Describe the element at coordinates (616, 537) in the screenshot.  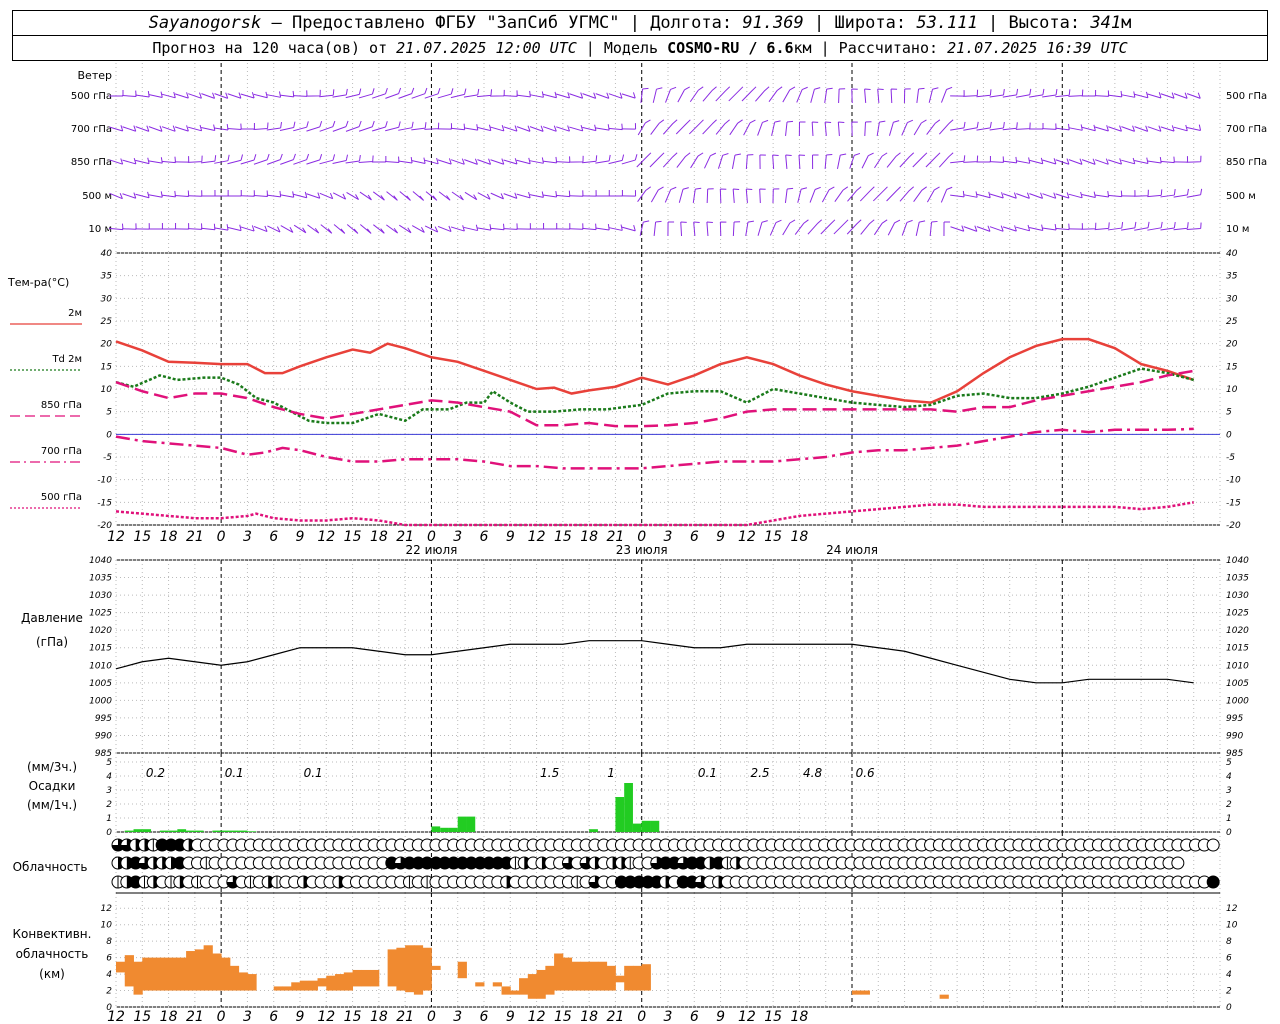
I see `xtick-mid: 21` at that location.